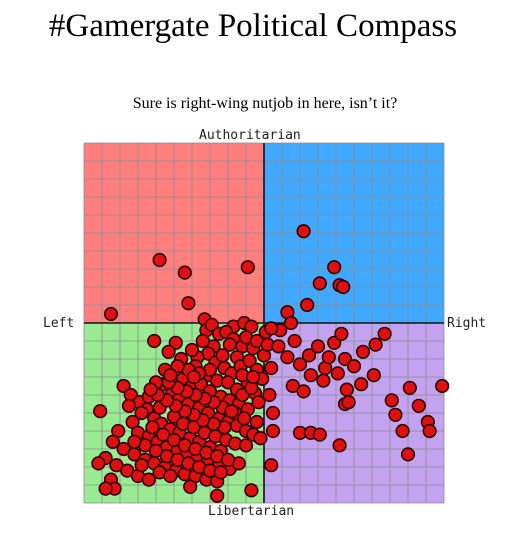 The width and height of the screenshot is (506, 535). Describe the element at coordinates (250, 135) in the screenshot. I see `axis-label-authoritarian: Authoritarian` at that location.